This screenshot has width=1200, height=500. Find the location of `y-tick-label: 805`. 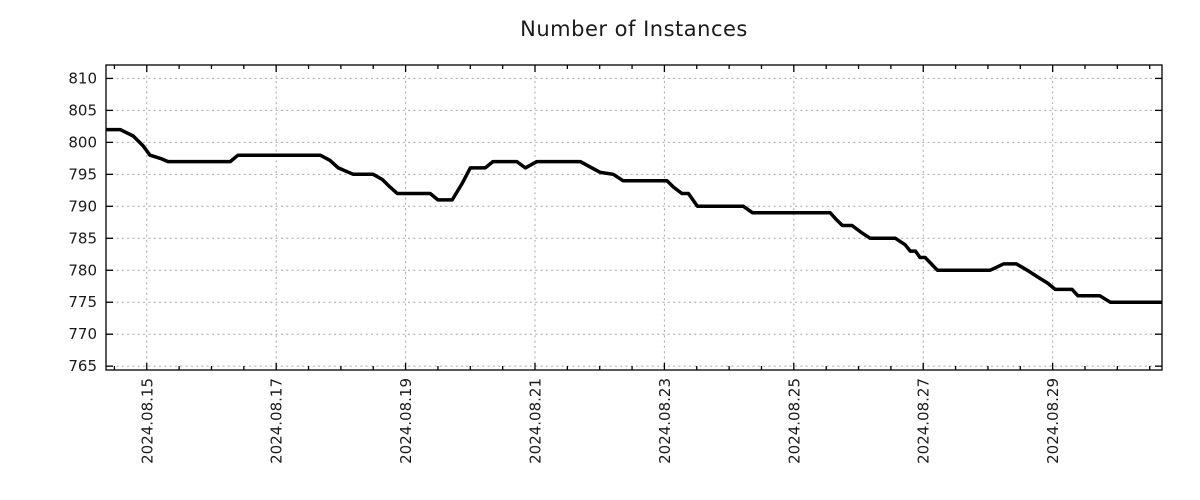

y-tick-label: 805 is located at coordinates (82, 110).